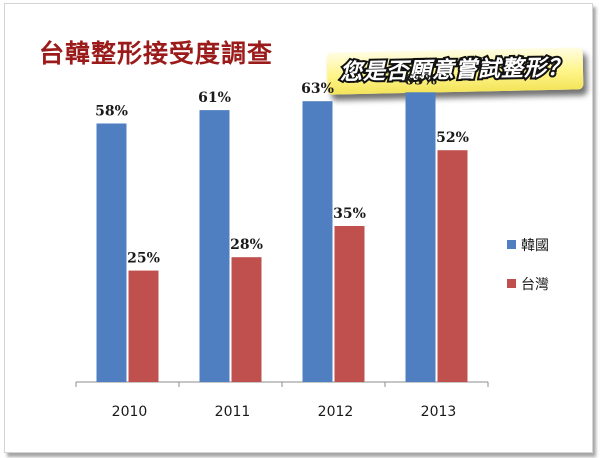 The image size is (600, 458). What do you see at coordinates (535, 246) in the screenshot?
I see `legend-label: 韓國` at bounding box center [535, 246].